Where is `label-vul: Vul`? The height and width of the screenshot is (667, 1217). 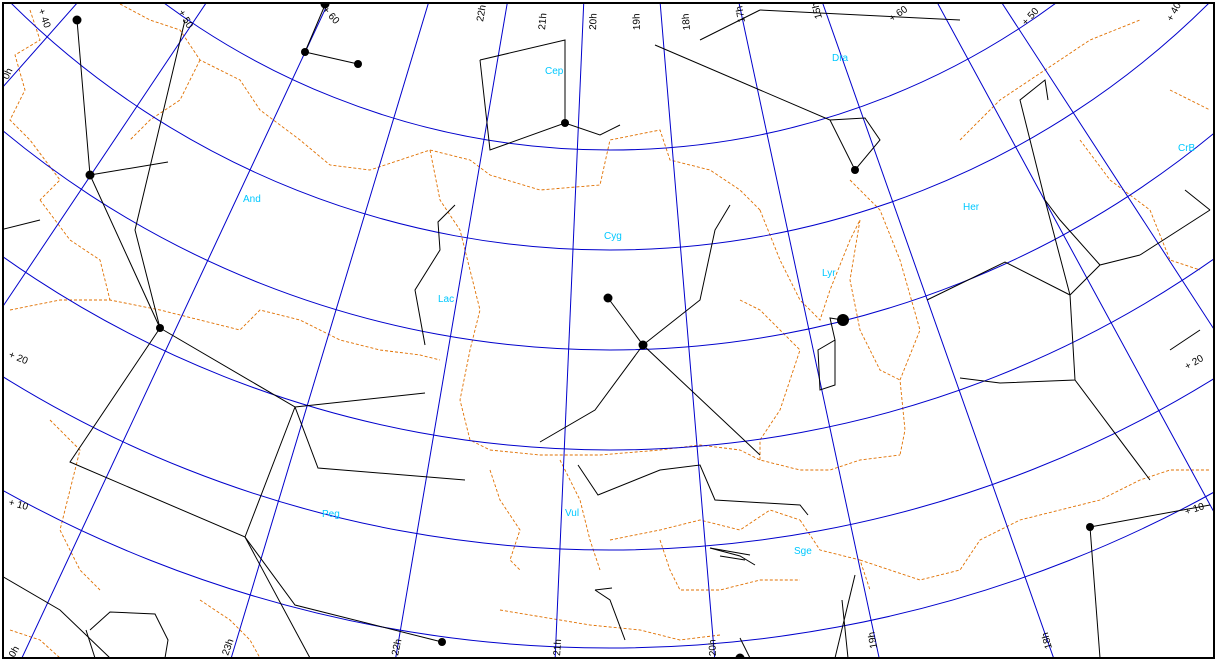 label-vul: Vul is located at coordinates (572, 513).